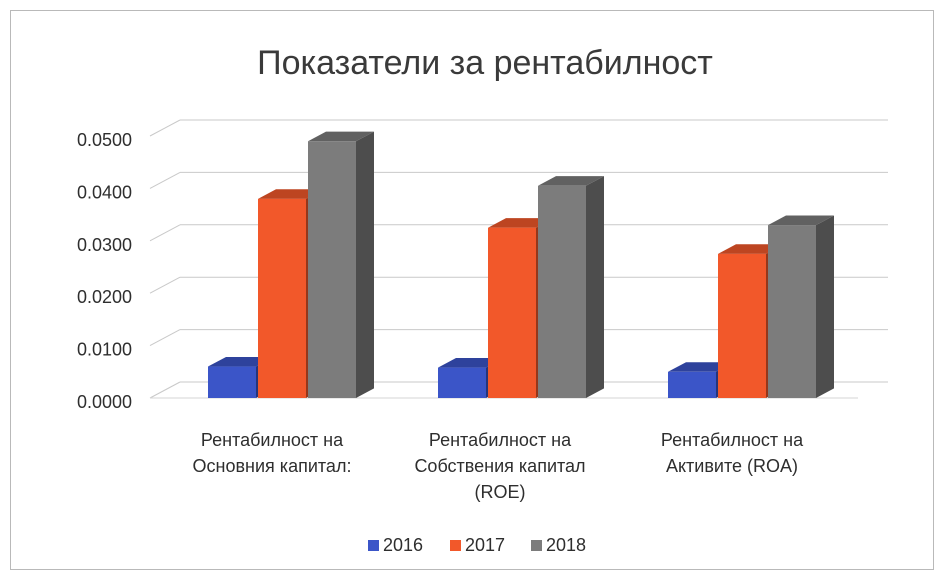 The height and width of the screenshot is (584, 946). I want to click on y-tick-label: 0.0100, so click(104, 350).